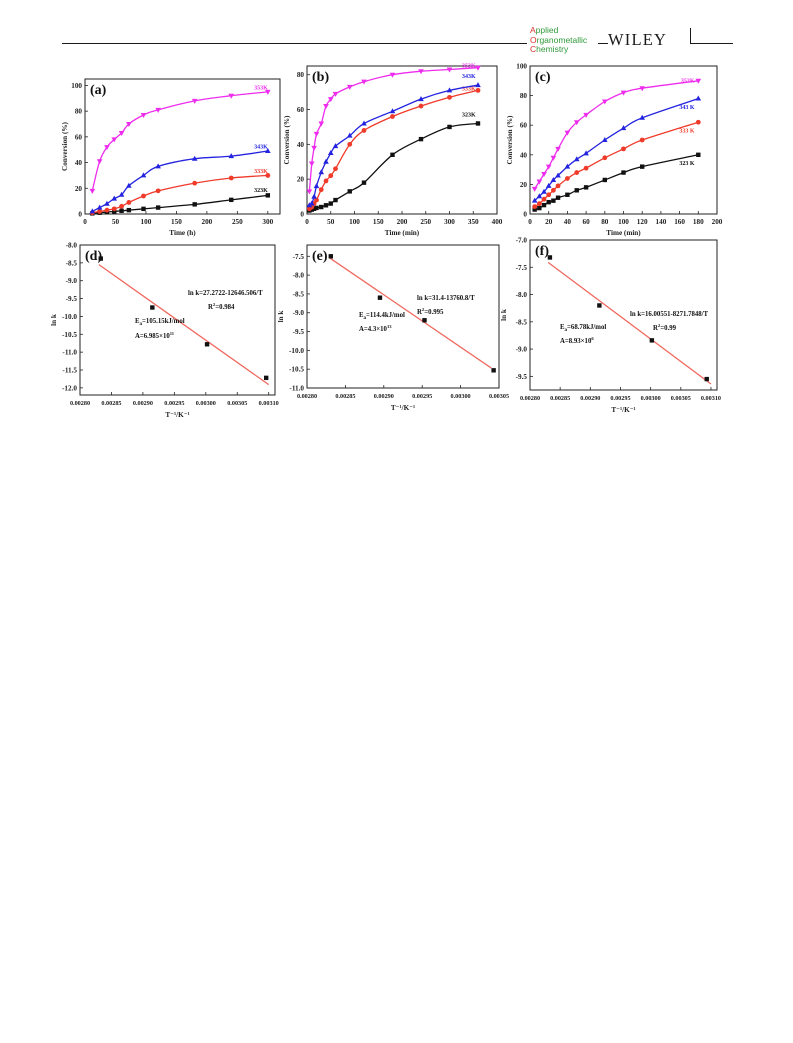 This screenshot has width=793, height=1043. What do you see at coordinates (72, 281) in the screenshot?
I see `y-tick-label: -9.0` at bounding box center [72, 281].